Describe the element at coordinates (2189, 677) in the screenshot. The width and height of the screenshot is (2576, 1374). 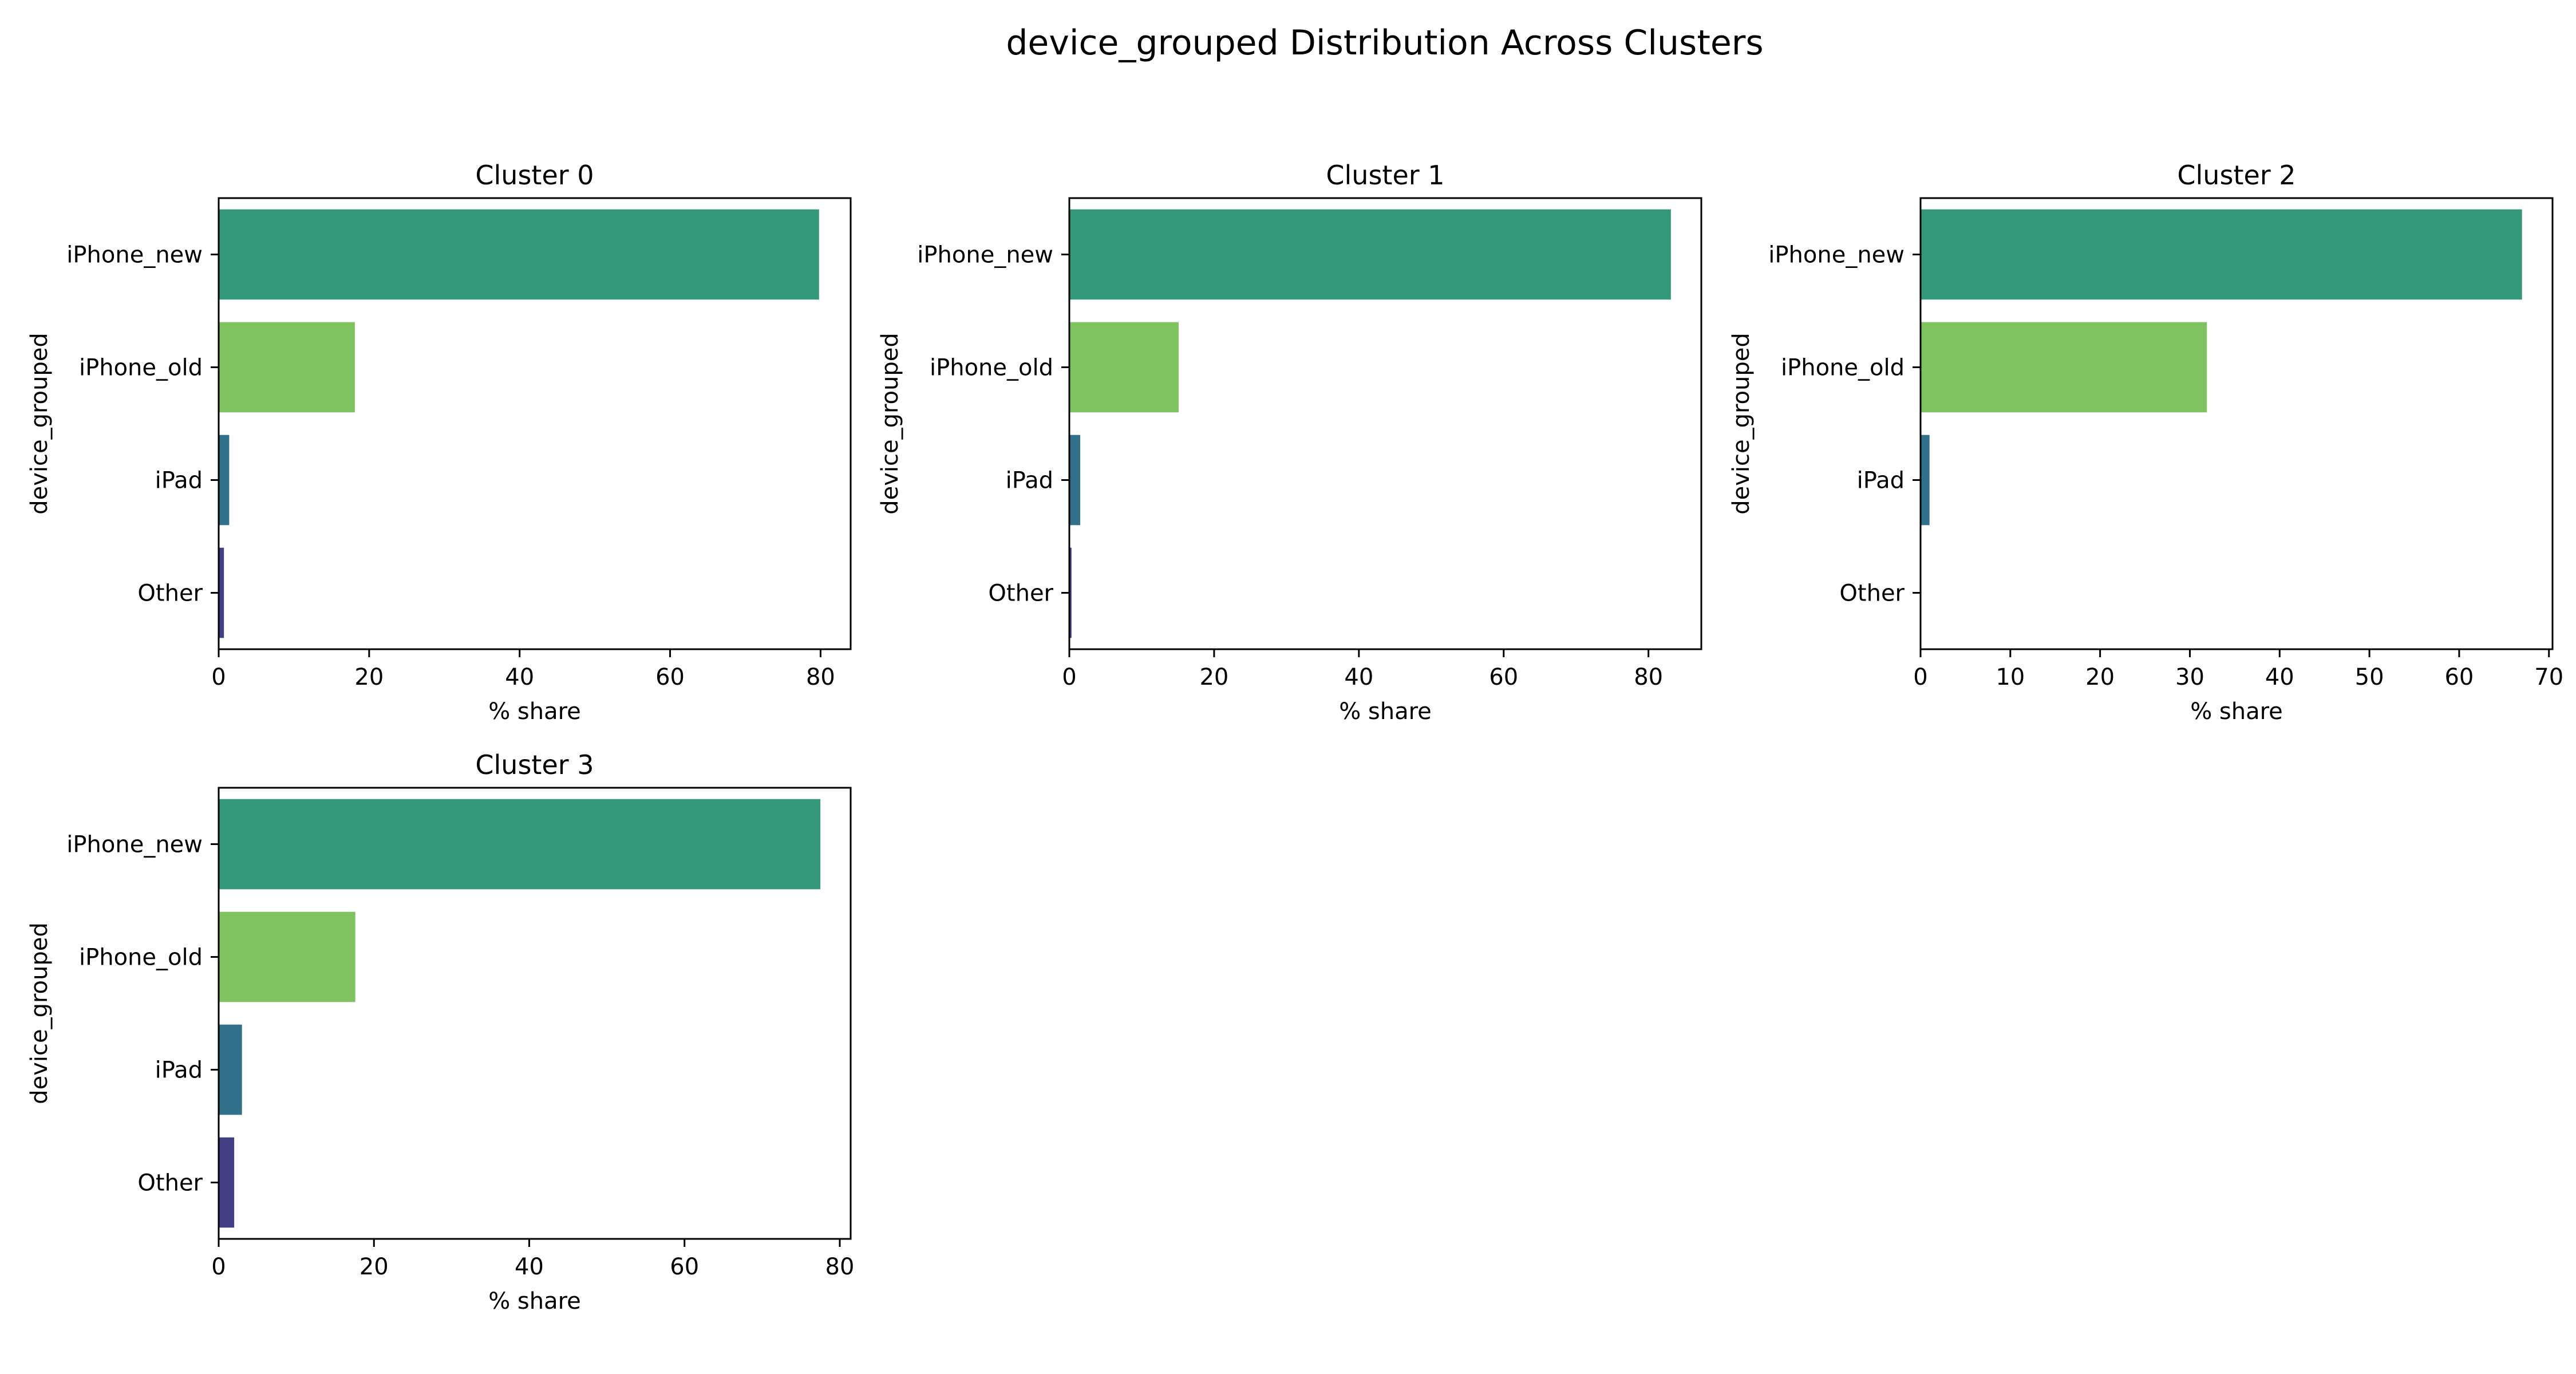
I see `x-tick-label: 30` at that location.